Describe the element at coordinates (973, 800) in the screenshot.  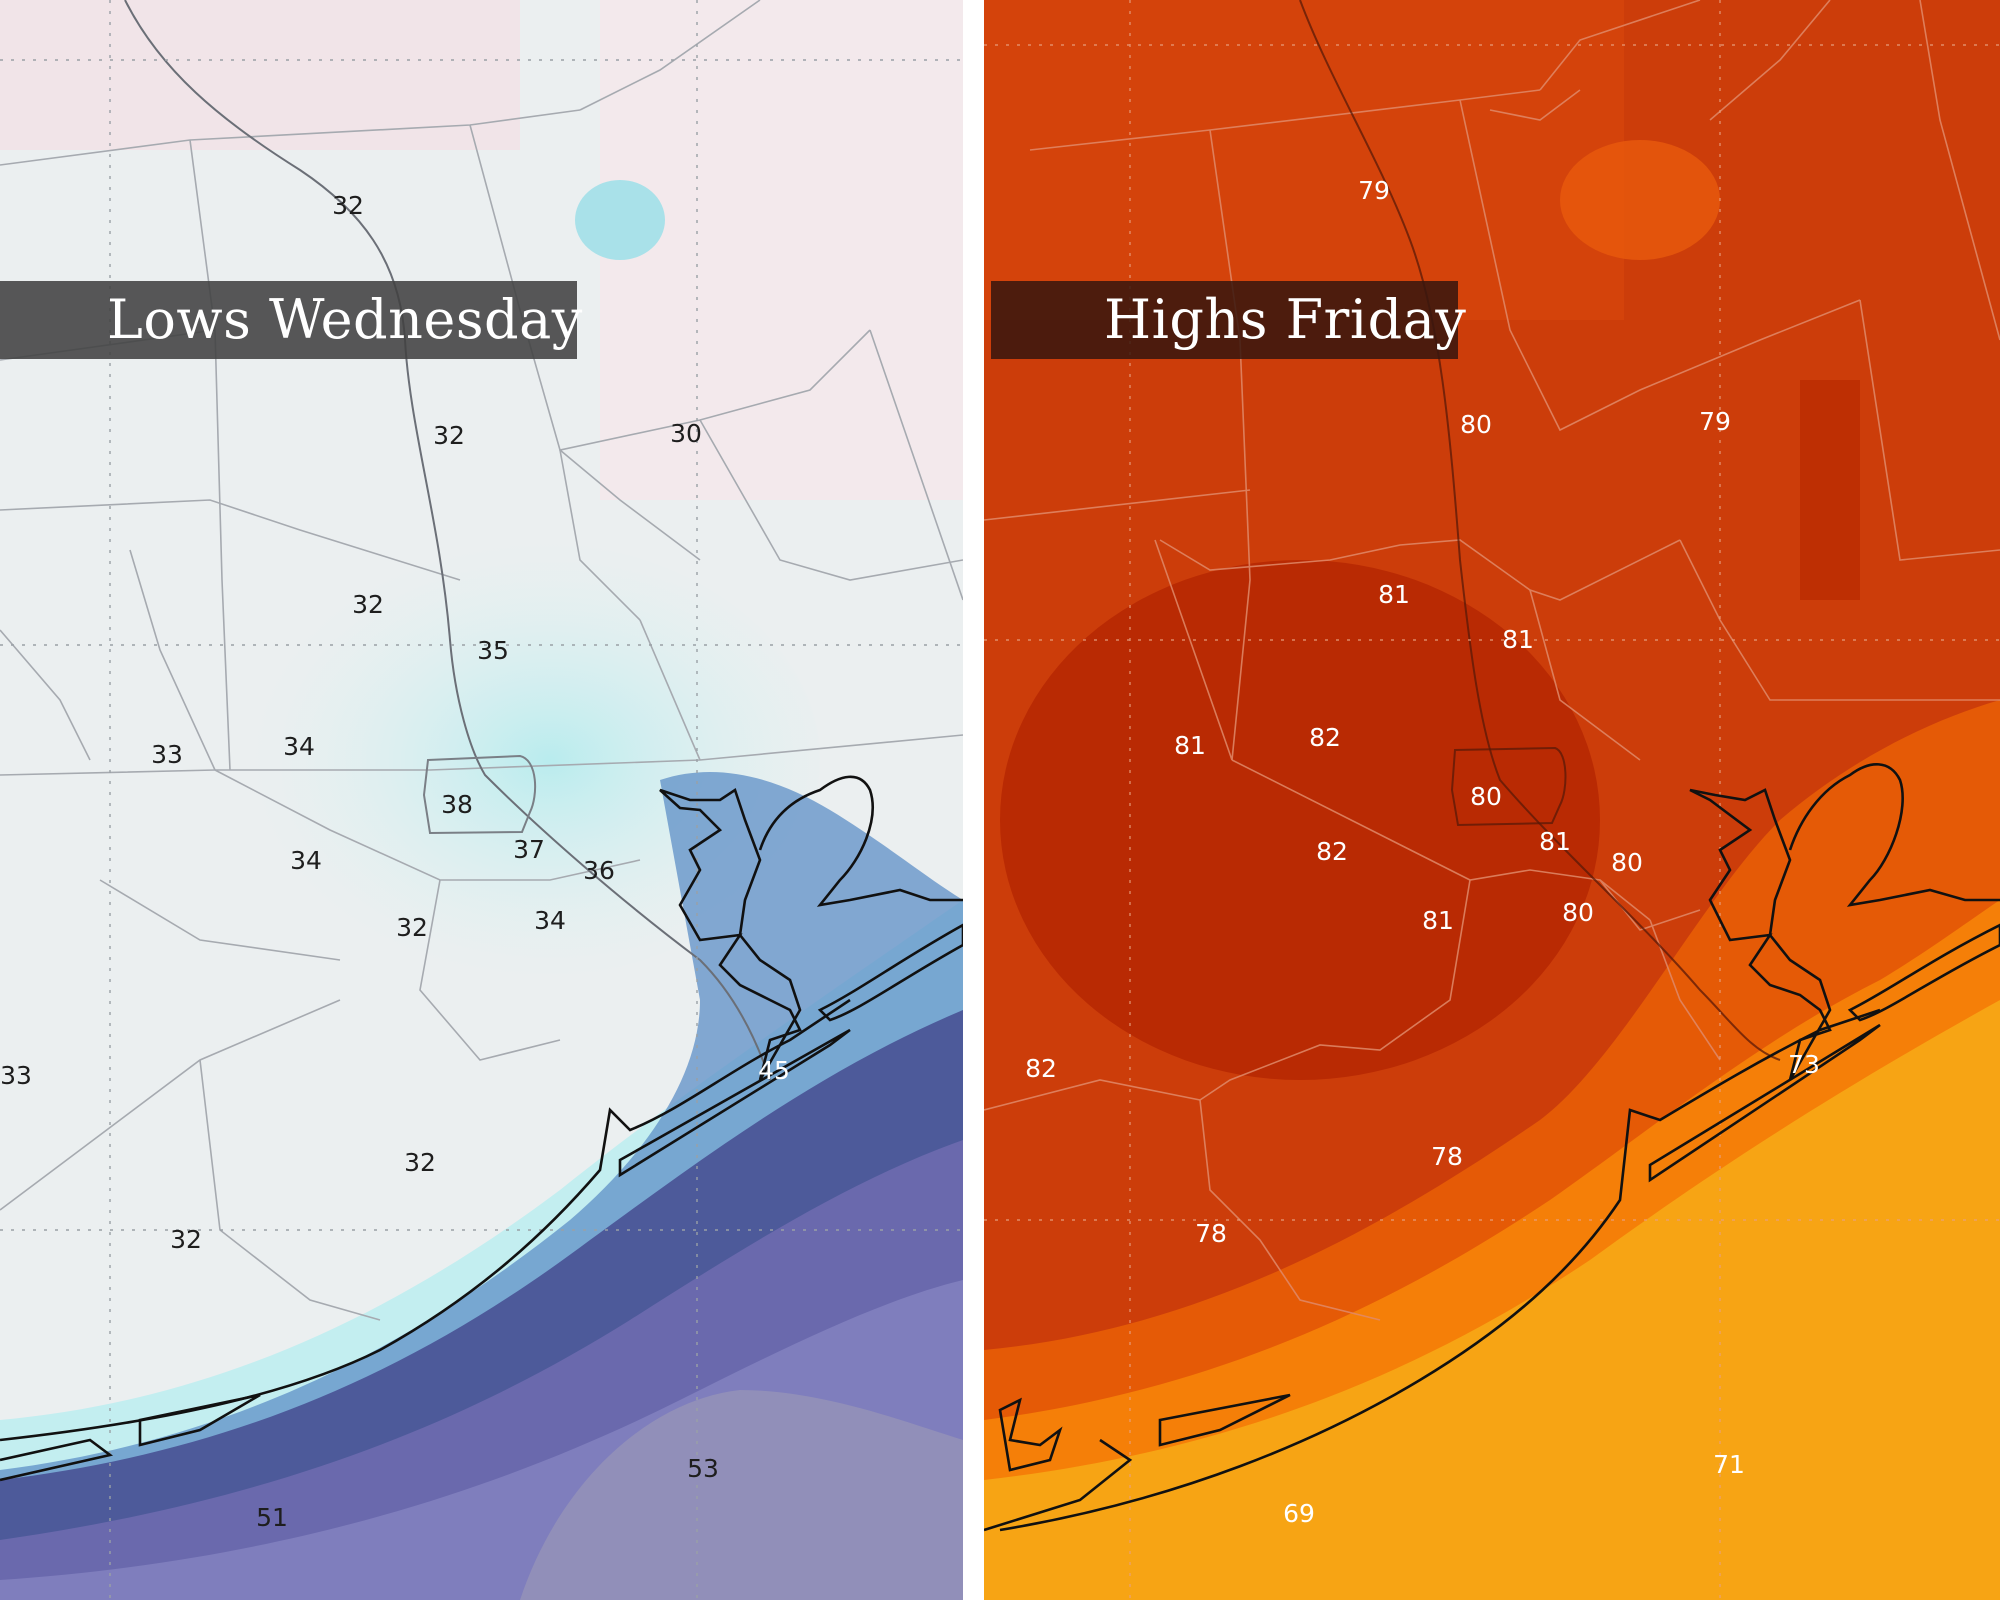
I see `panel-divider` at that location.